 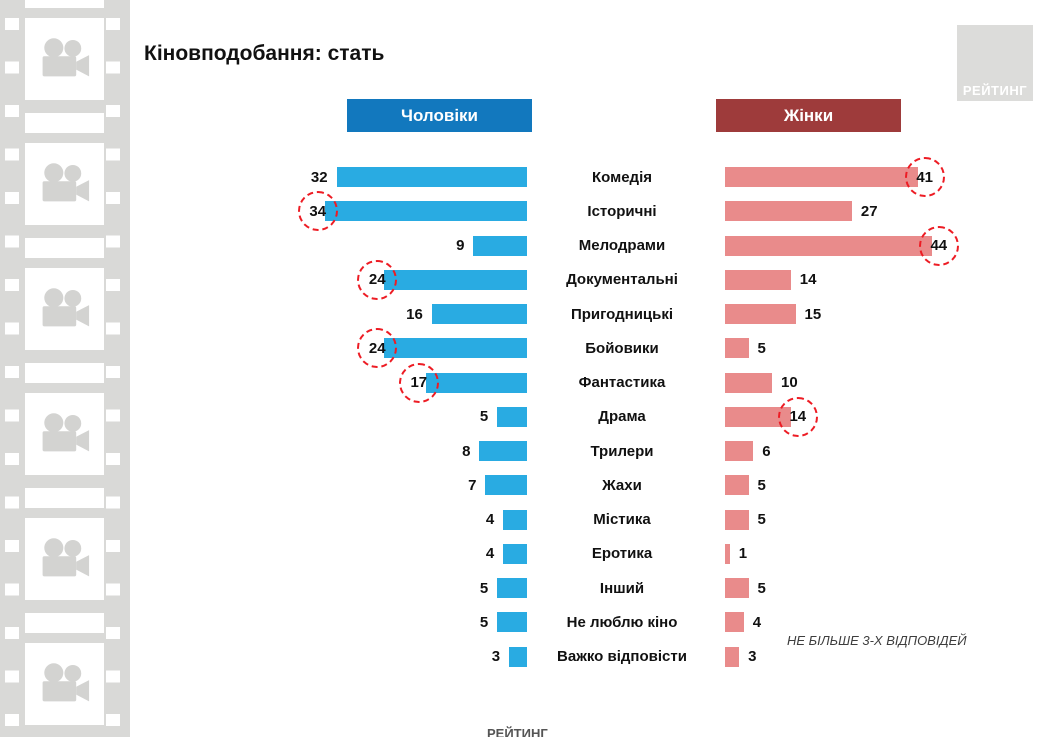 I want to click on category-label: Мелодрами, so click(x=622, y=246).